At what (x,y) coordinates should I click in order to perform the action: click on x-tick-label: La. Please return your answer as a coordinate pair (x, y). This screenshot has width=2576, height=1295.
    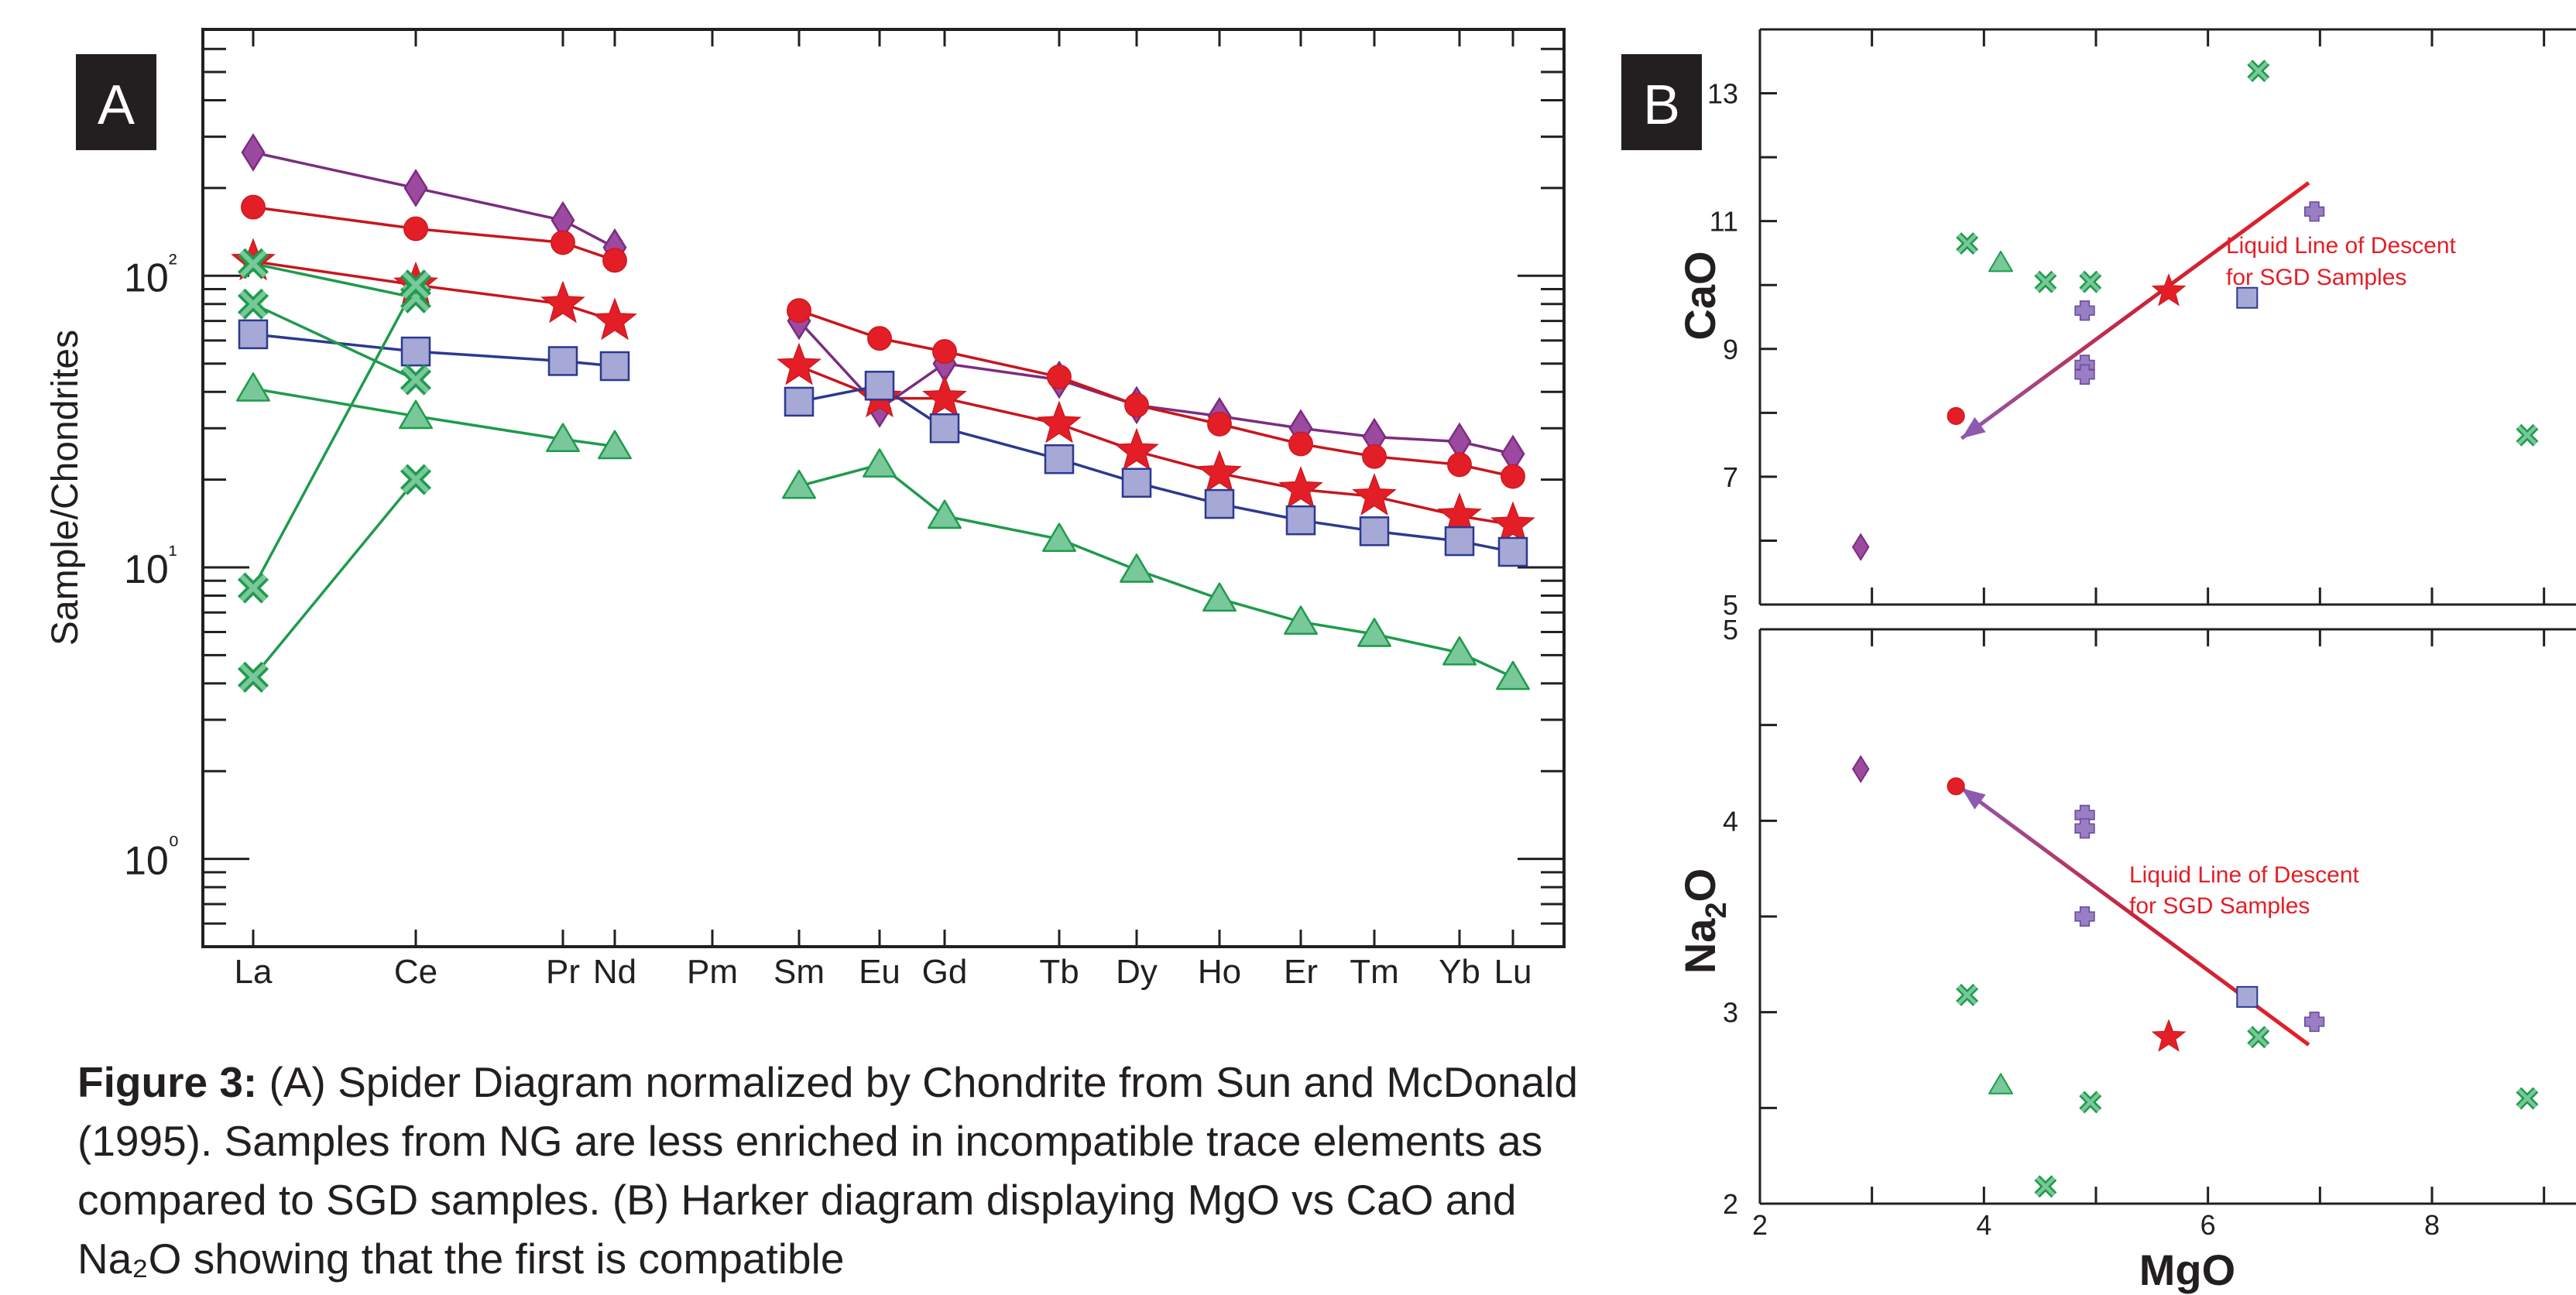
    Looking at the image, I should click on (254, 972).